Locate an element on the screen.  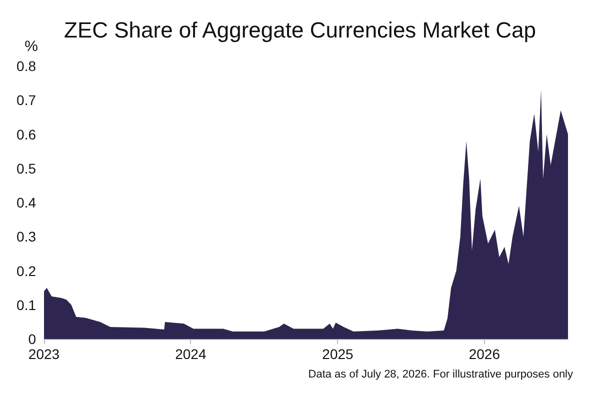
y-tick-label: 0.7 is located at coordinates (26, 100).